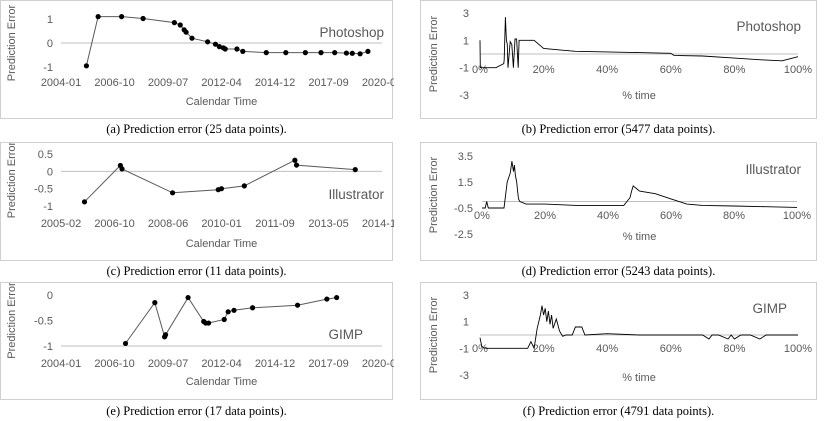  Describe the element at coordinates (45, 155) in the screenshot. I see `y-tick-label: 0.5` at that location.